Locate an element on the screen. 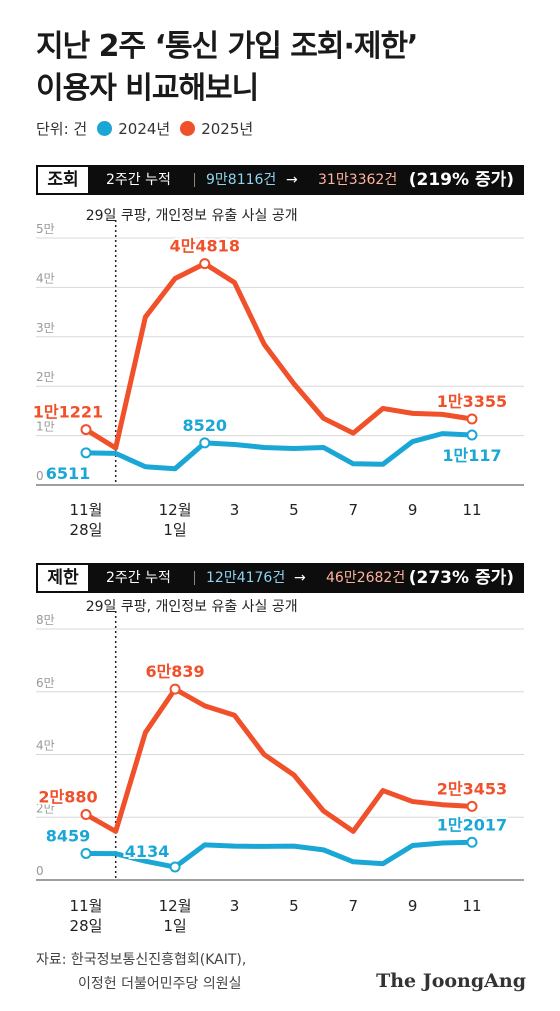 Image resolution: width=560 pixels, height=1011 pixels. value-2025-2: 46만2682건 is located at coordinates (366, 578).